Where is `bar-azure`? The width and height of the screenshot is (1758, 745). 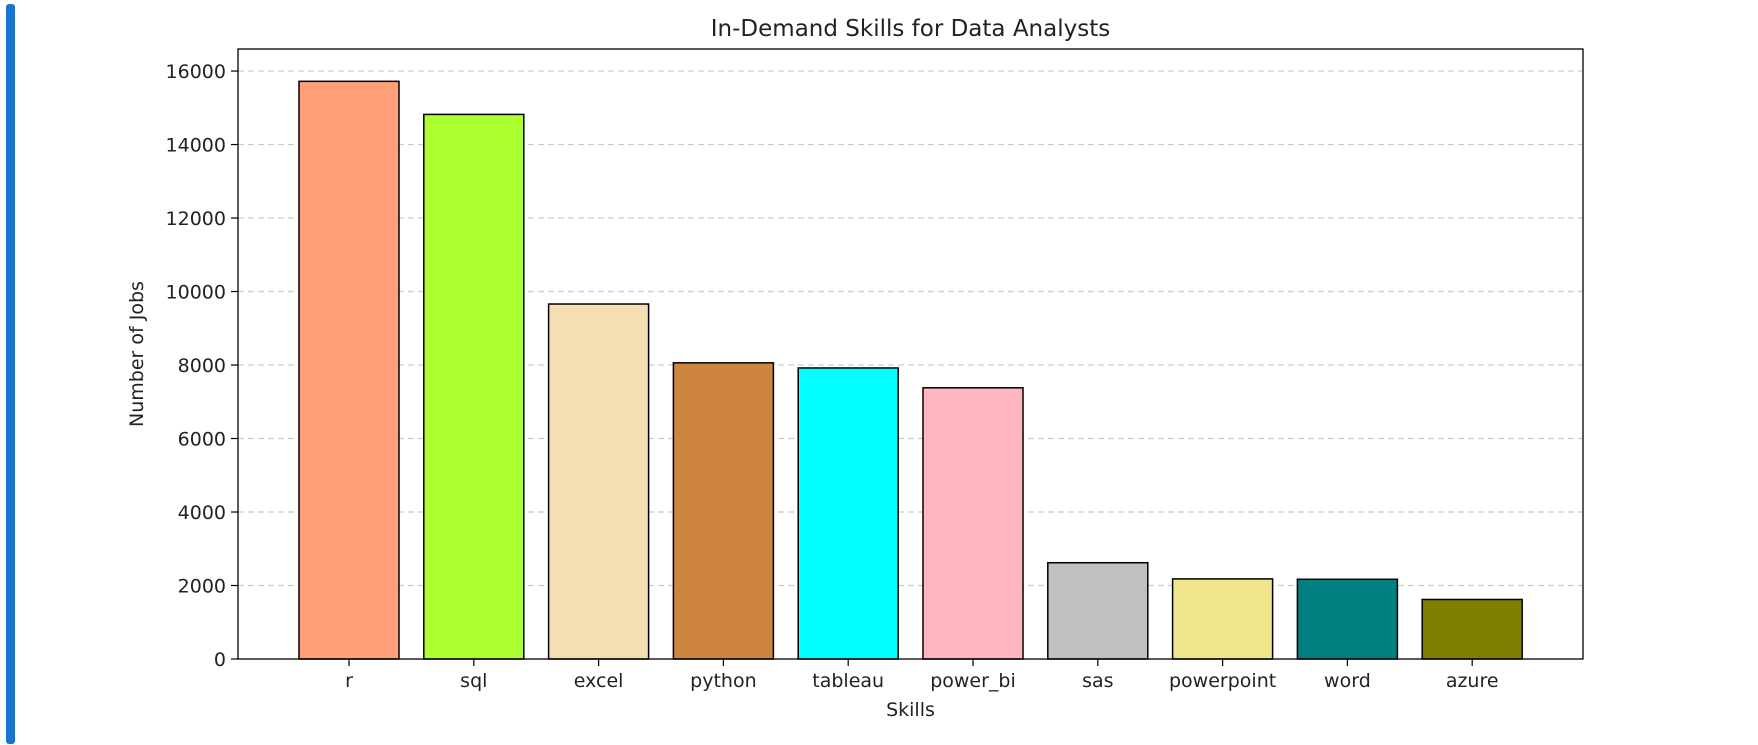 bar-azure is located at coordinates (1472, 629).